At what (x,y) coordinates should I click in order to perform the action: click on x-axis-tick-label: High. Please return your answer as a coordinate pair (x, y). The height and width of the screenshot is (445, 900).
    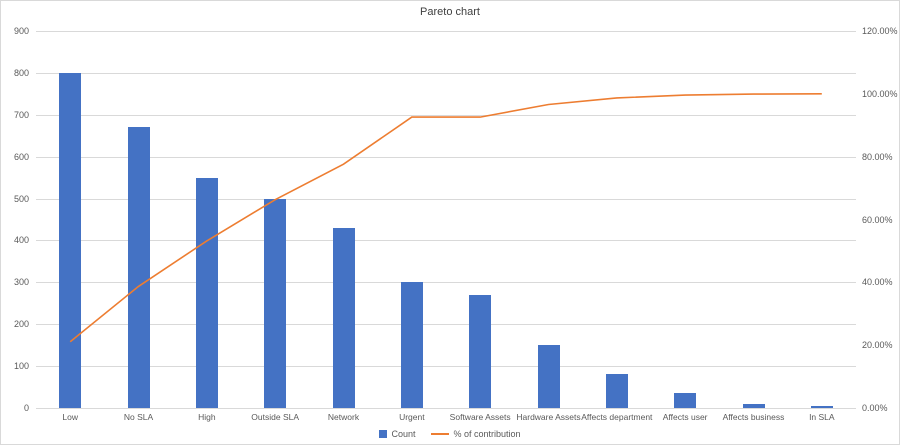
    Looking at the image, I should click on (207, 417).